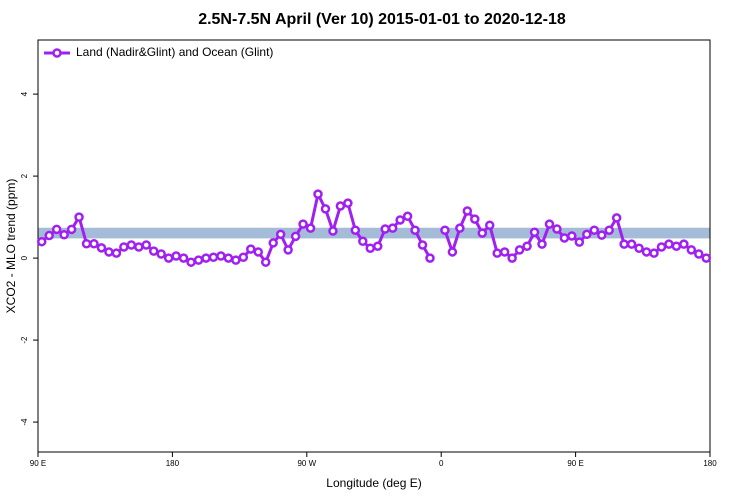  Describe the element at coordinates (57, 53) in the screenshot. I see `legend-marker` at that location.